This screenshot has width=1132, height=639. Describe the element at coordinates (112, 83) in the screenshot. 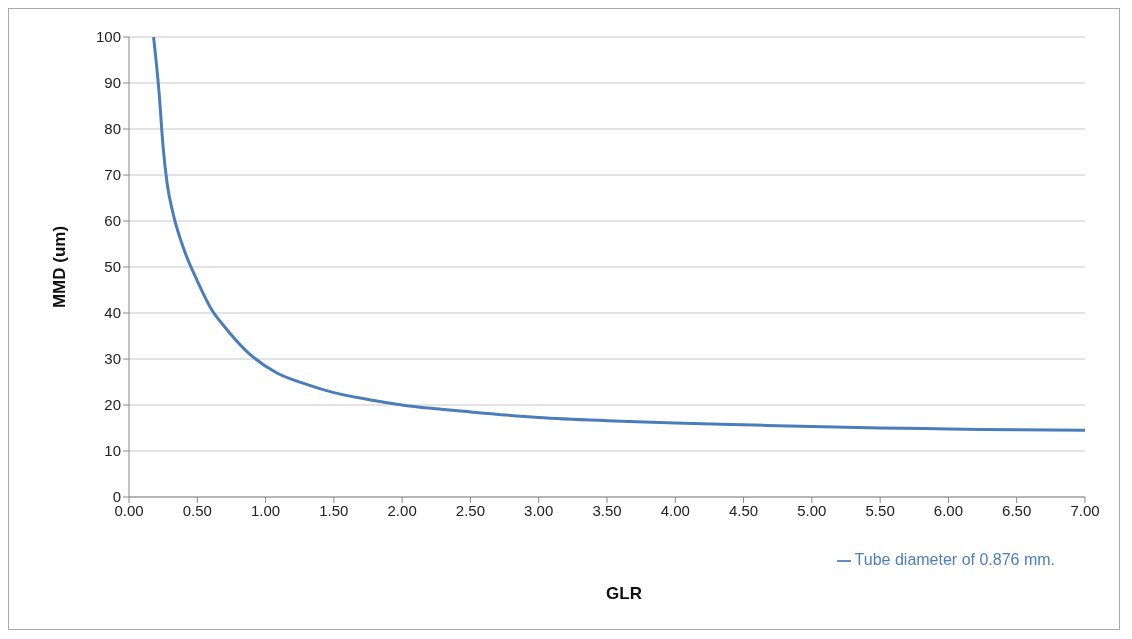

I see `y-tick-label: 90` at that location.